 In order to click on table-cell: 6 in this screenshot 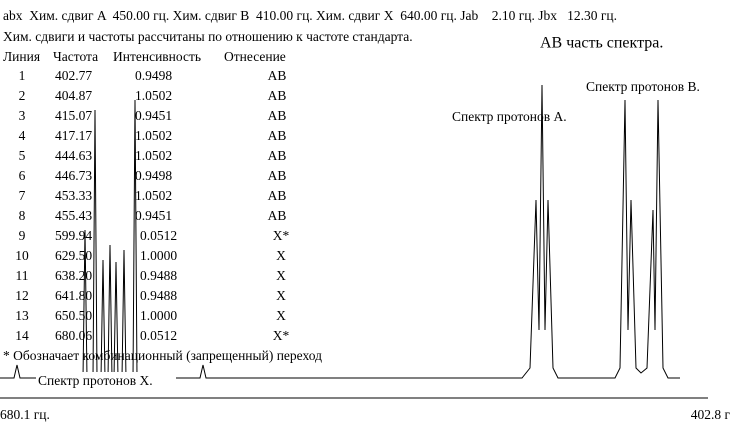, I will do `click(22, 175)`.